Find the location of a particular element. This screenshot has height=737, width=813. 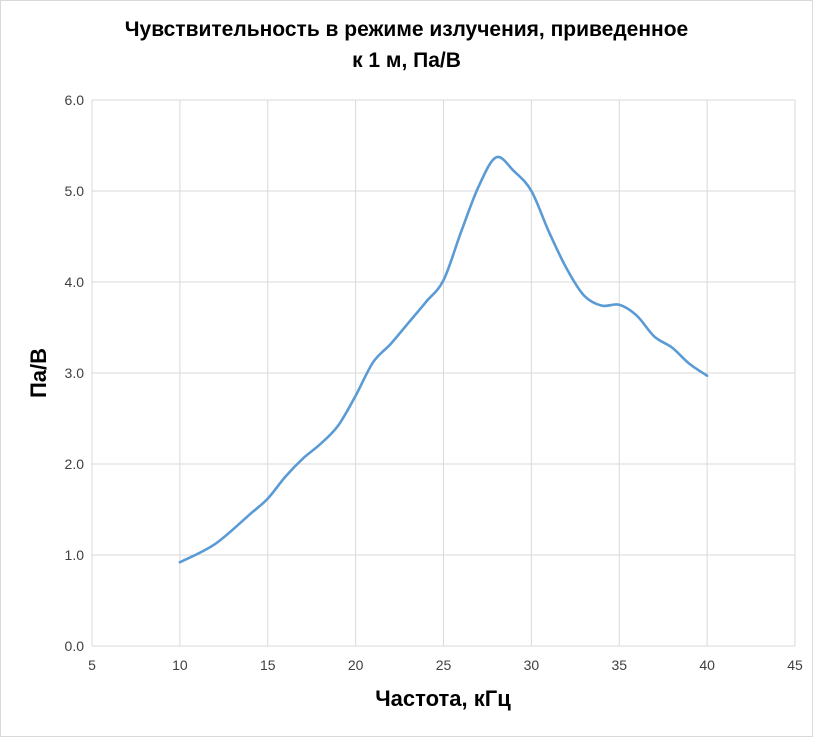

y-tick-label: 2.0 is located at coordinates (75, 464).